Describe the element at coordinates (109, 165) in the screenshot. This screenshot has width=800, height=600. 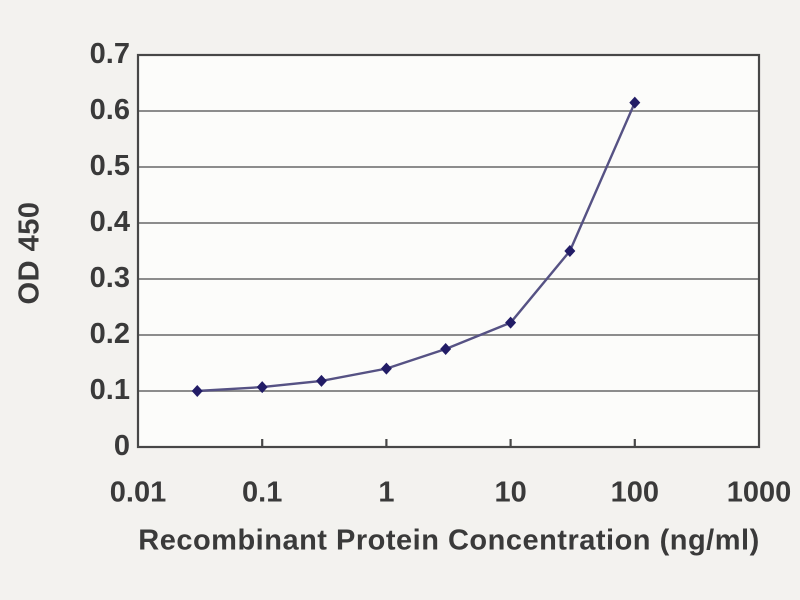
I see `y-tick-label: 0.5` at that location.